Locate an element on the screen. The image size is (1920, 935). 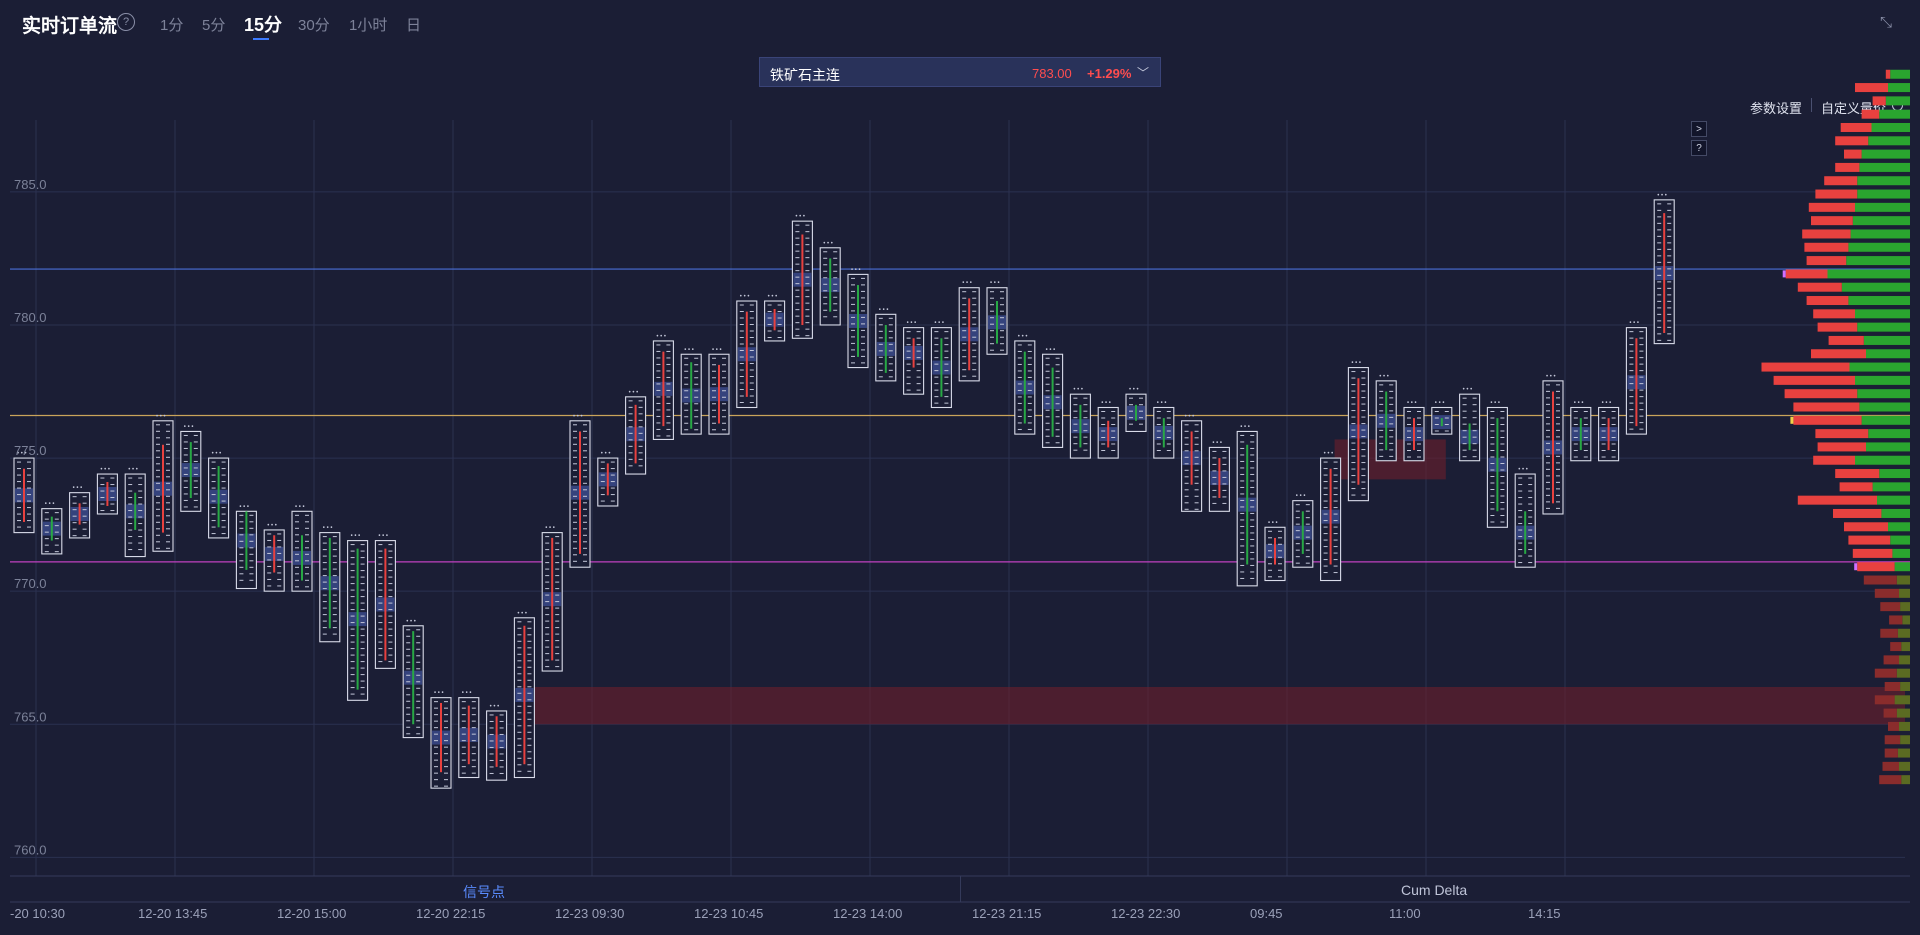
tab-timeframe-30min: 30分 is located at coordinates (314, 25).